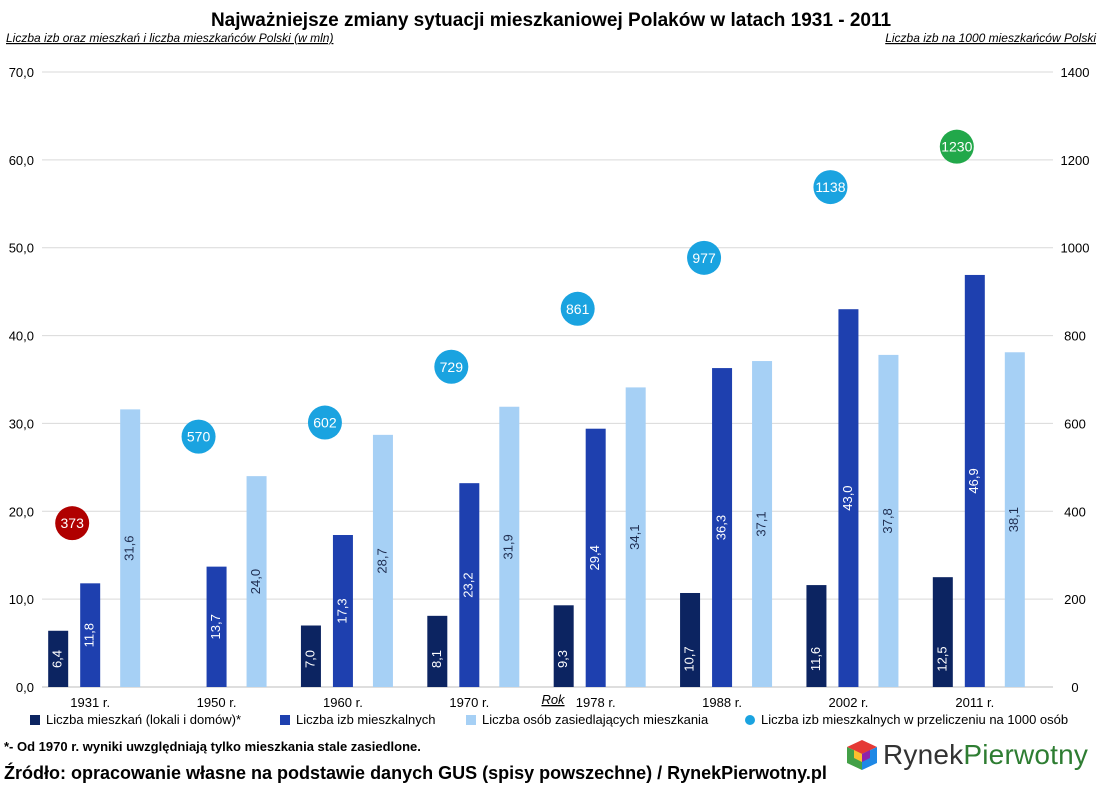  Describe the element at coordinates (849, 702) in the screenshot. I see `x-tick-label: 2002 r.` at that location.